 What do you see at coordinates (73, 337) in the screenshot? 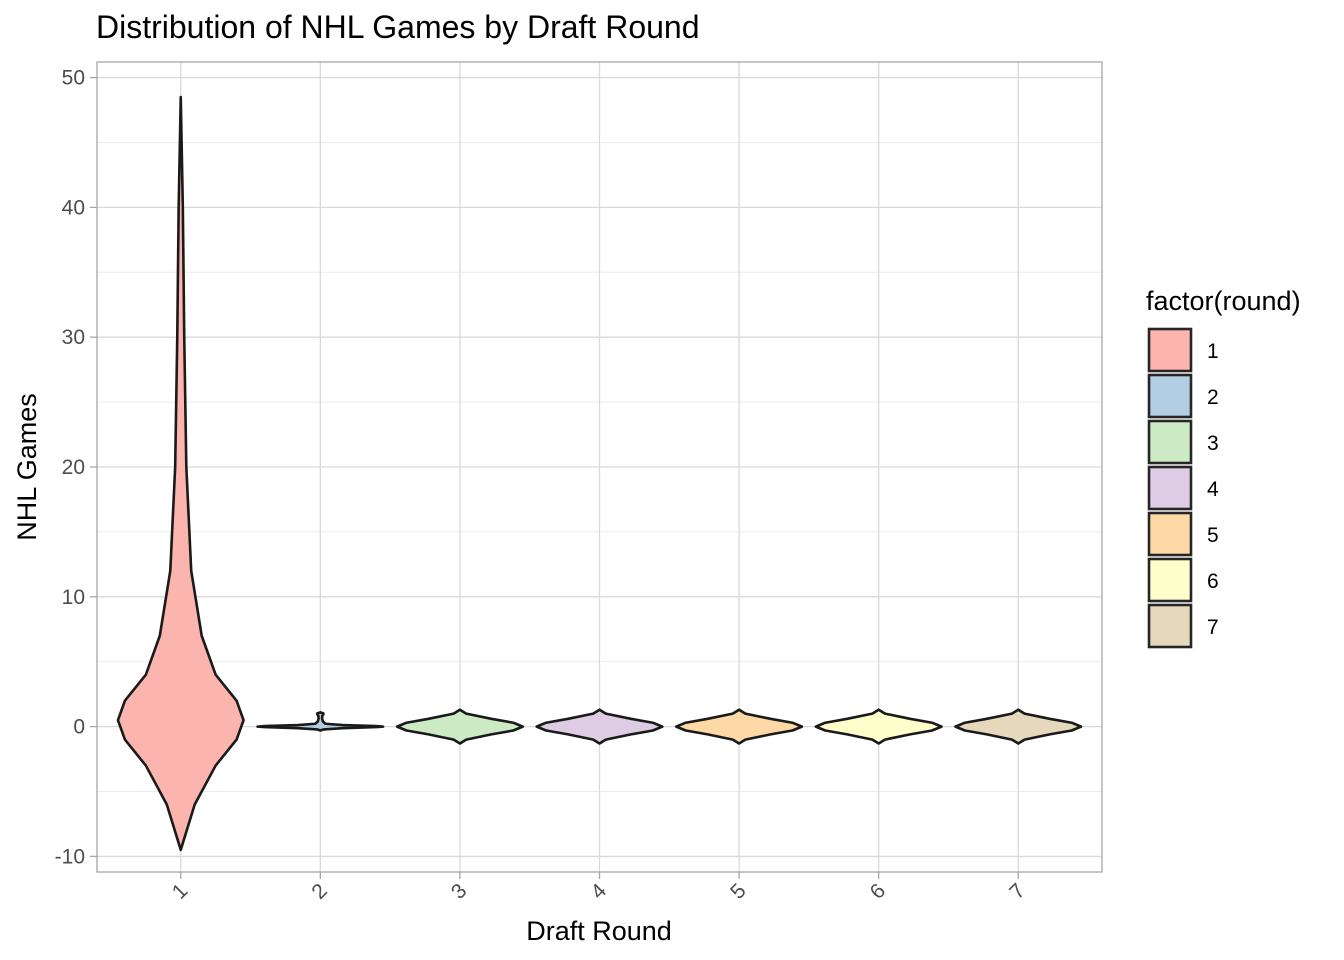
I see `y-tick-label: 30` at bounding box center [73, 337].